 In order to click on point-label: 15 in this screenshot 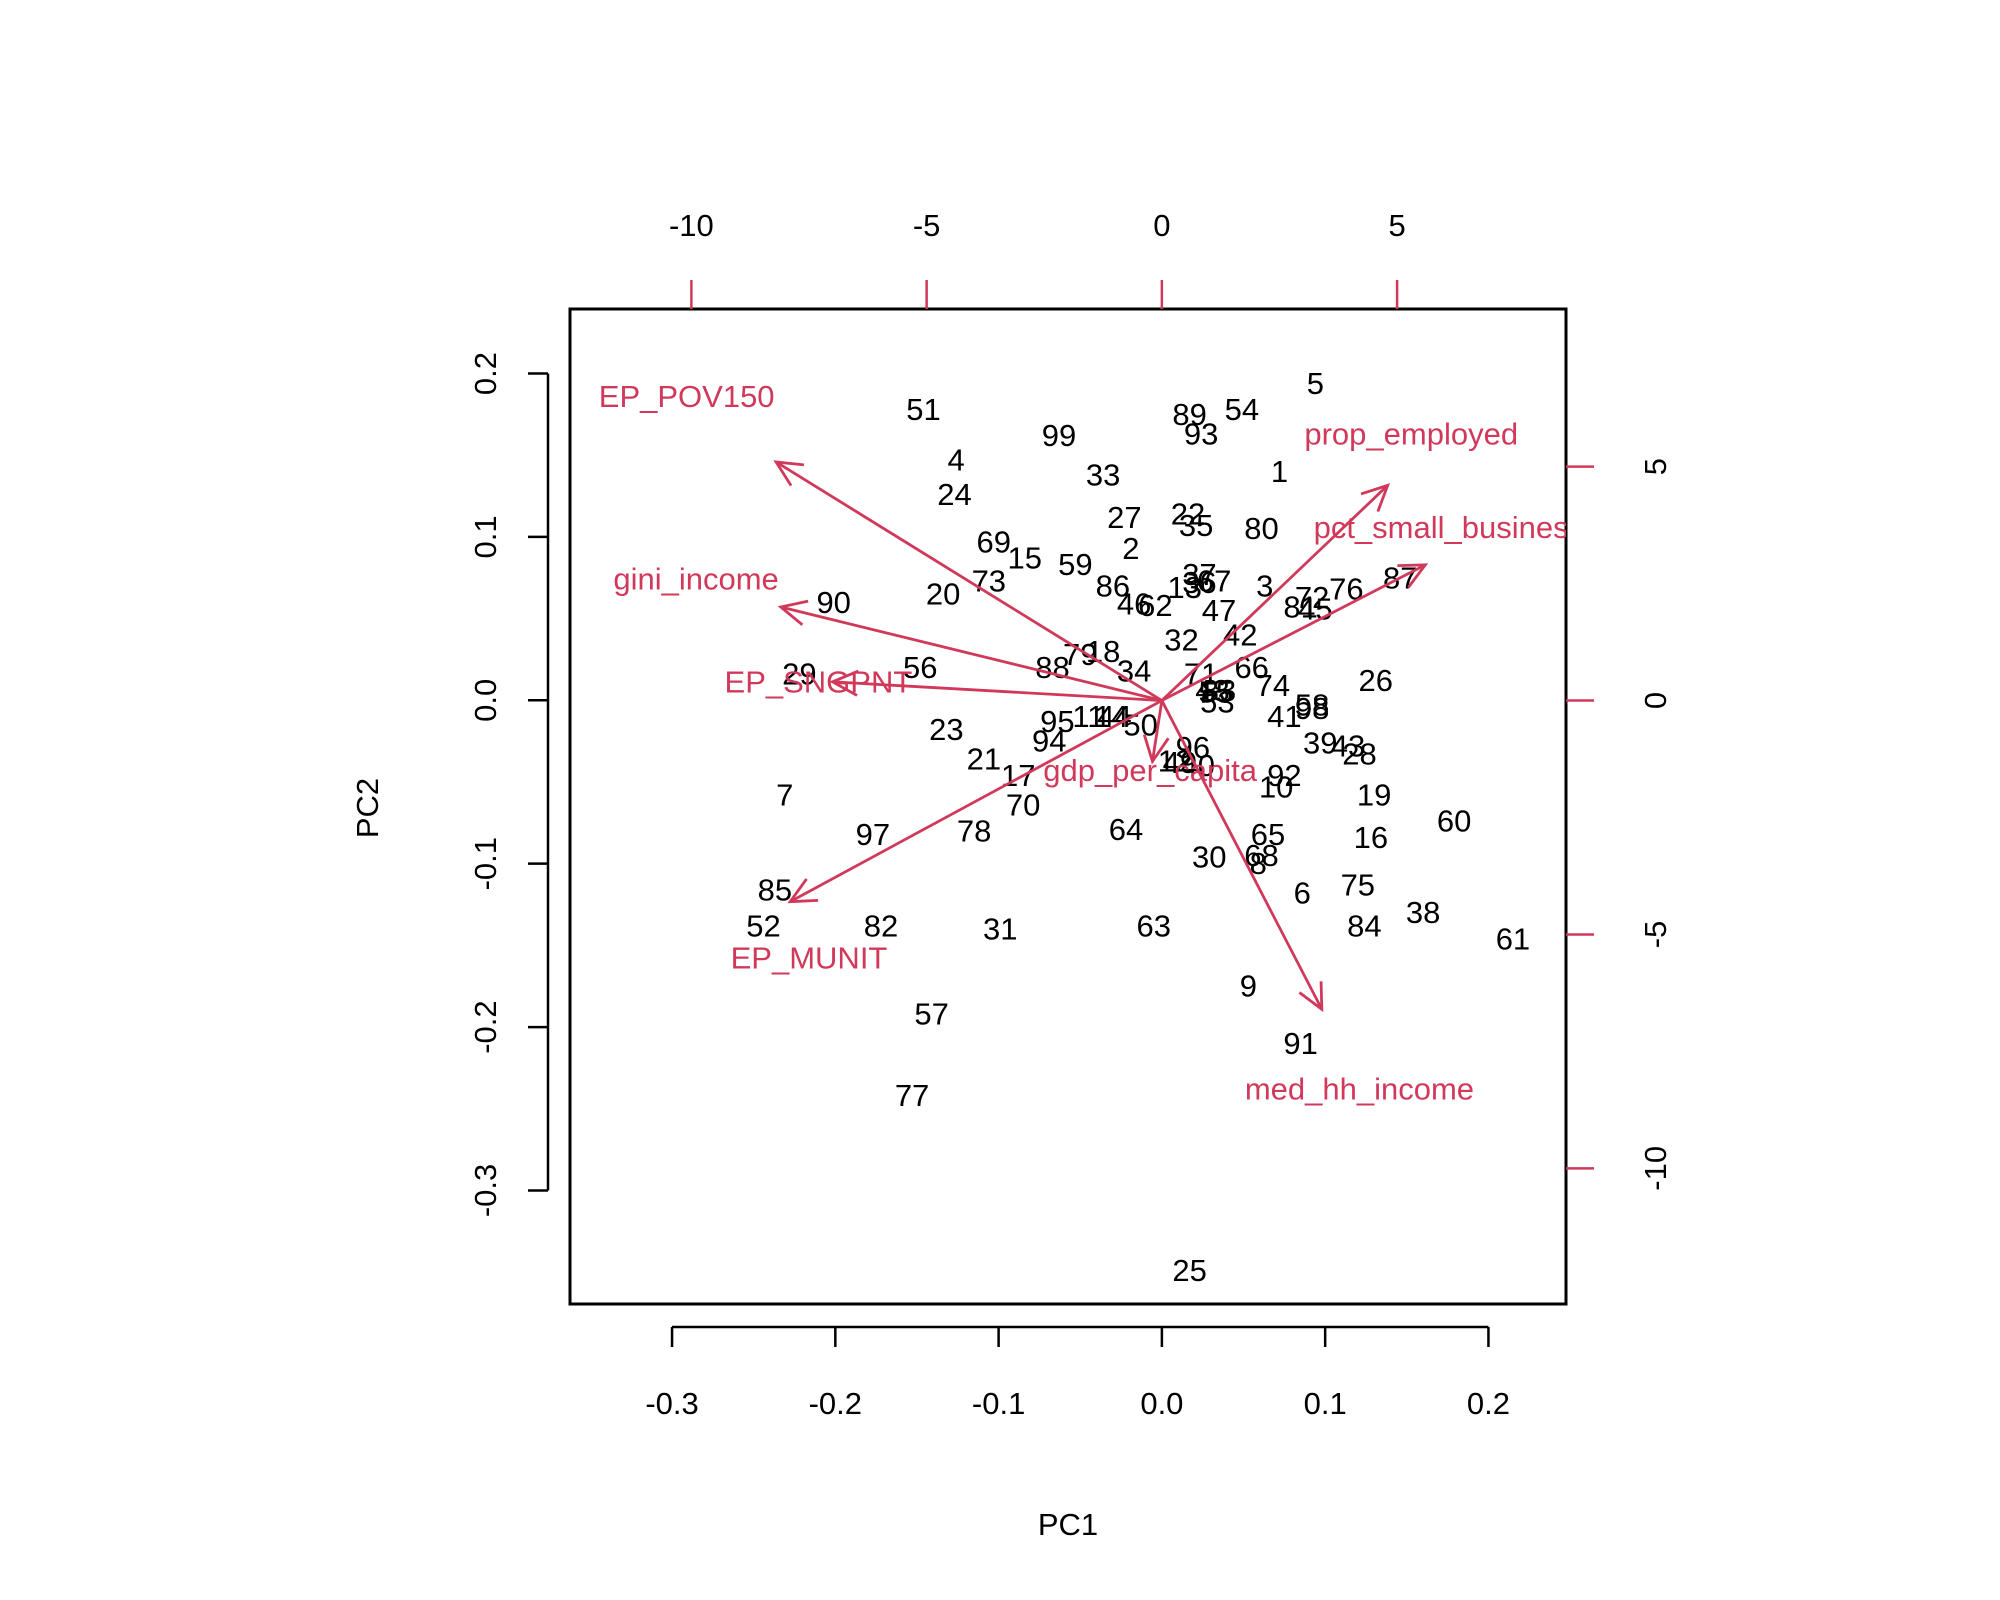, I will do `click(1024, 558)`.